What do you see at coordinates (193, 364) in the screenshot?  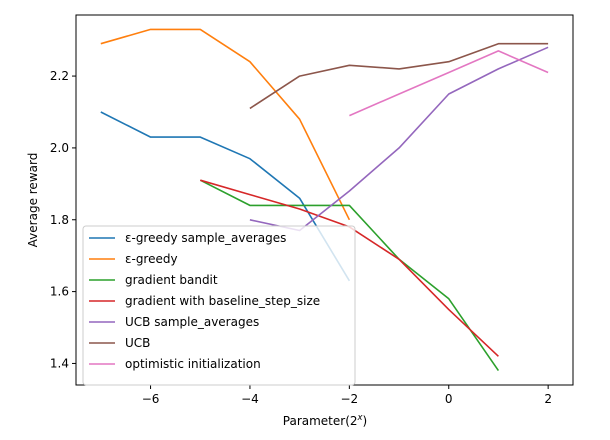 I see `legend-label: optimistic initialization` at bounding box center [193, 364].